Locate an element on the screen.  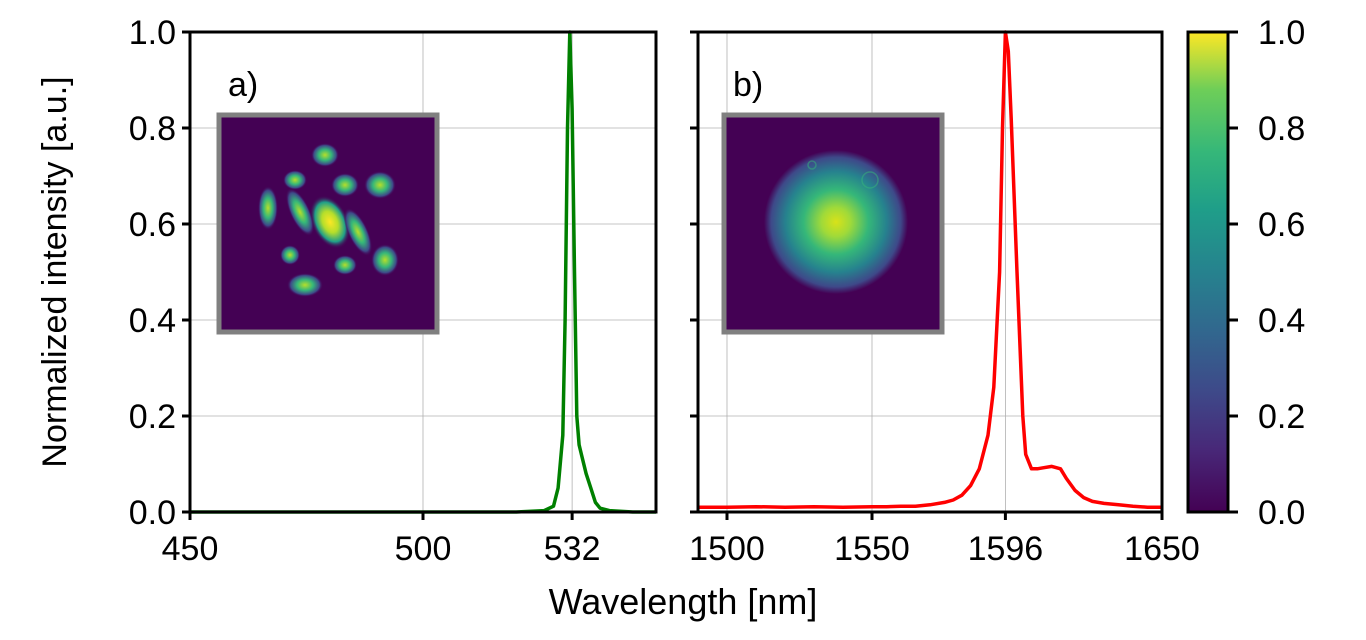
colorbar-tick-label: 0.6 is located at coordinates (1281, 225).